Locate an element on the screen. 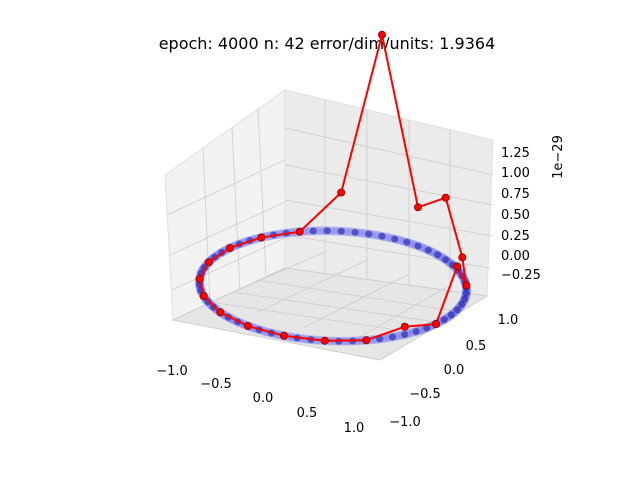  z-tick-label: 1.25 is located at coordinates (515, 153).